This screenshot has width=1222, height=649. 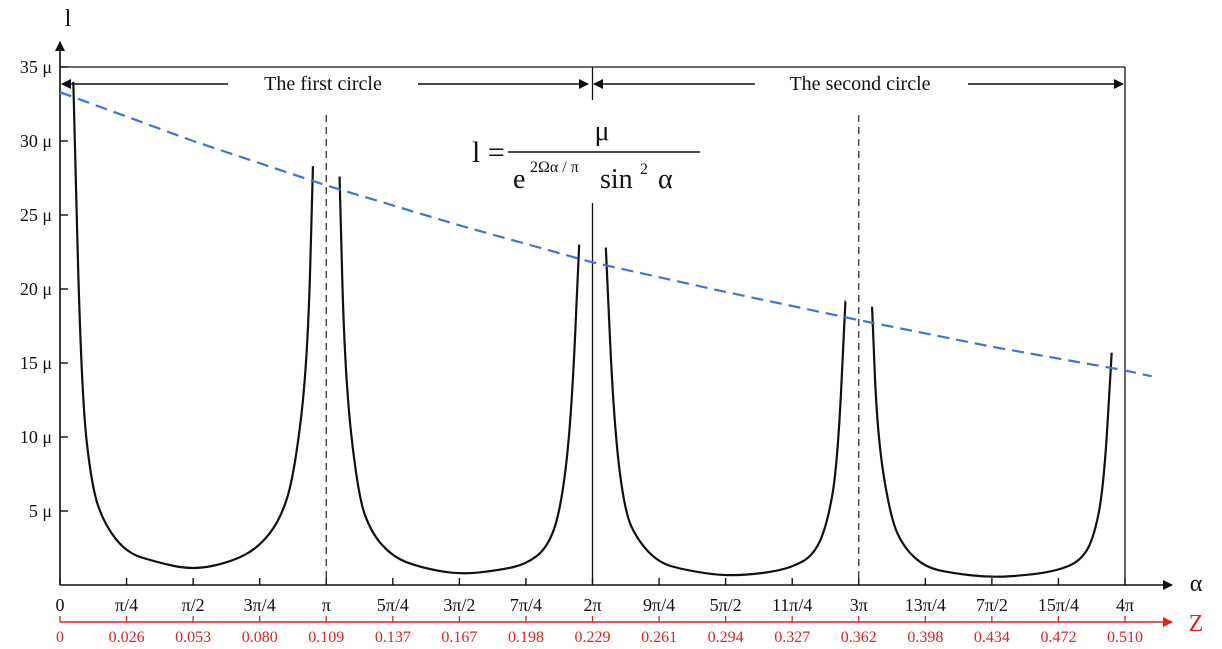 I want to click on z-tick-label: 0.294, so click(x=726, y=637).